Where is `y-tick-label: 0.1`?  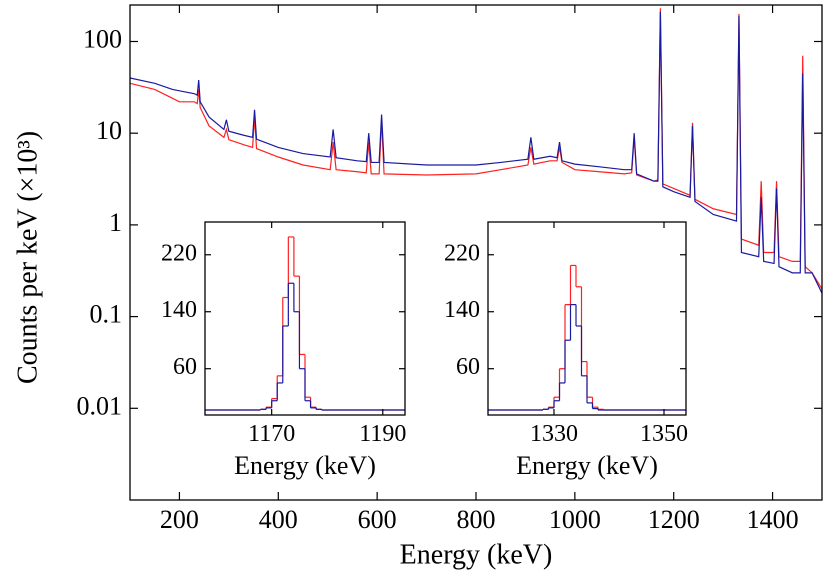 y-tick-label: 0.1 is located at coordinates (106, 314).